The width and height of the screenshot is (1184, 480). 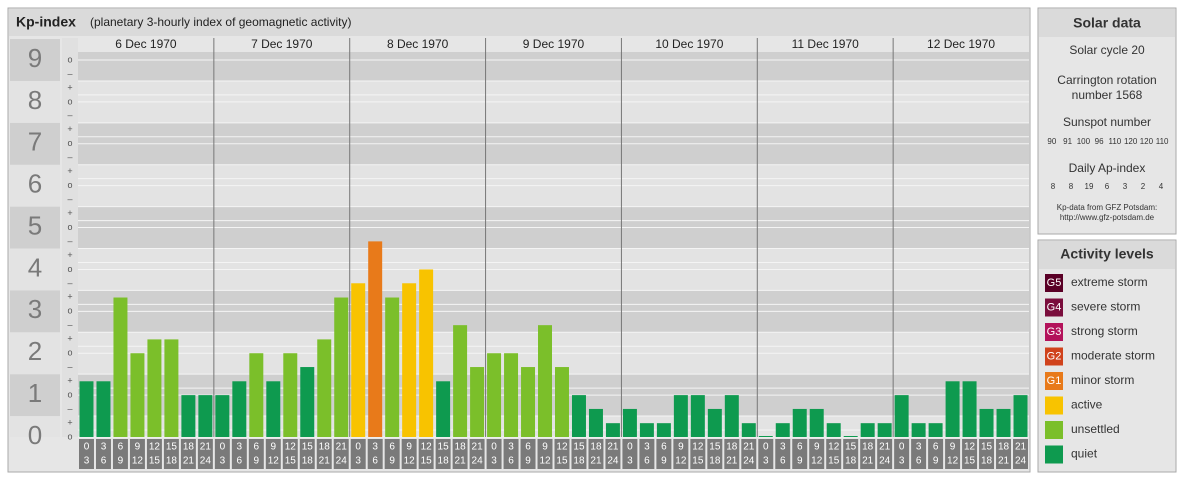 What do you see at coordinates (1051, 141) in the screenshot?
I see `sunspot-number: 90` at bounding box center [1051, 141].